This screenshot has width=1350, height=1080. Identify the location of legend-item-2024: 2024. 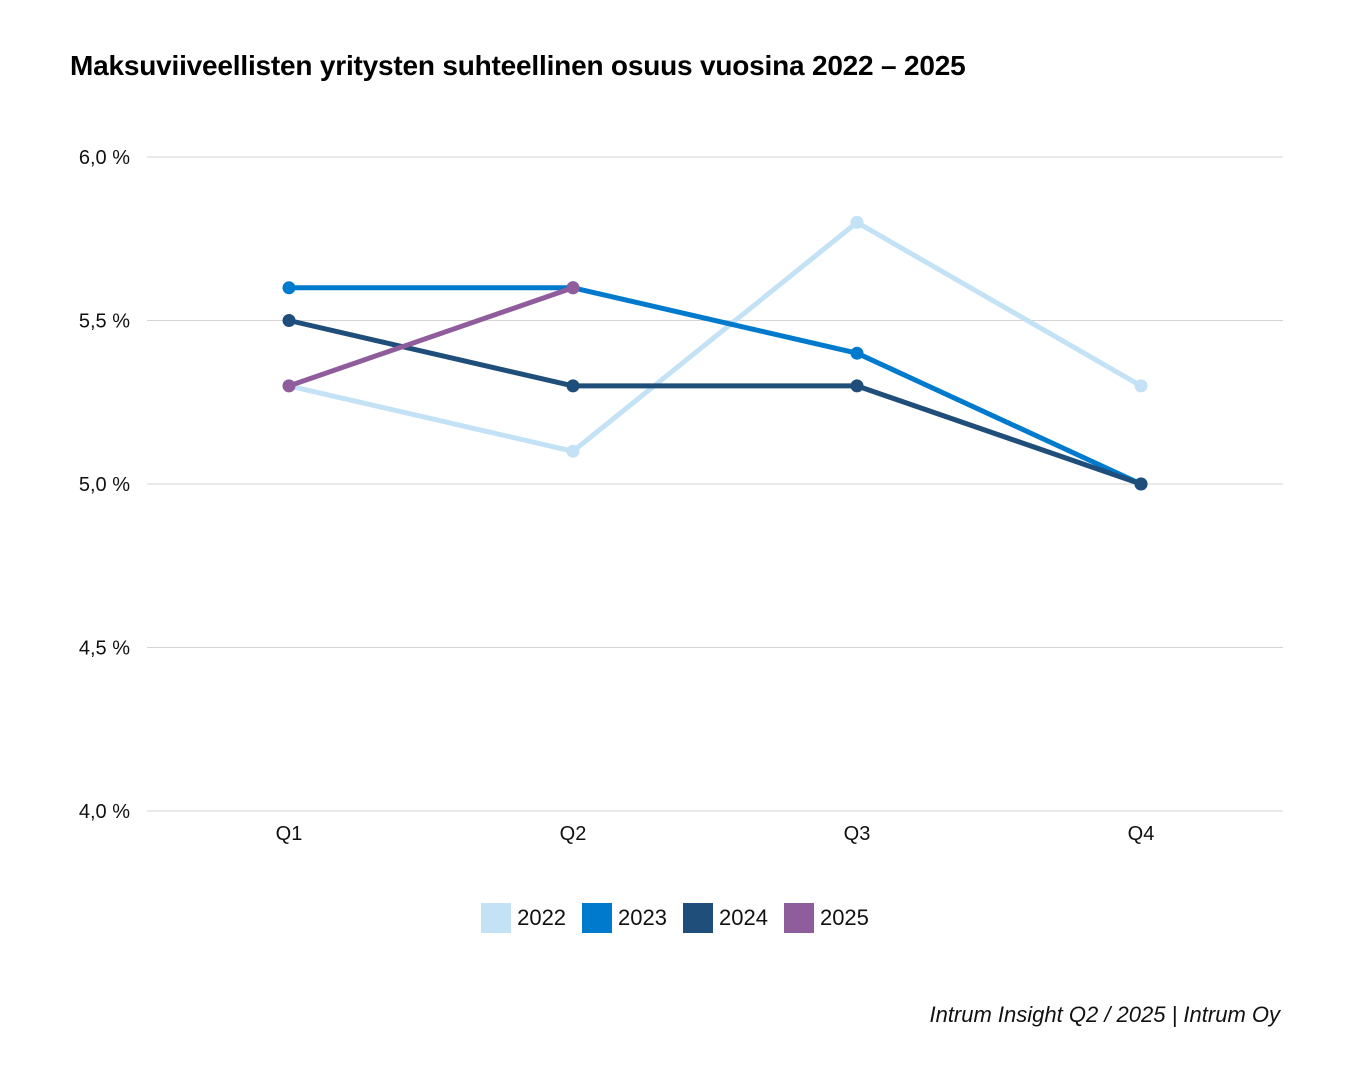
(725, 918).